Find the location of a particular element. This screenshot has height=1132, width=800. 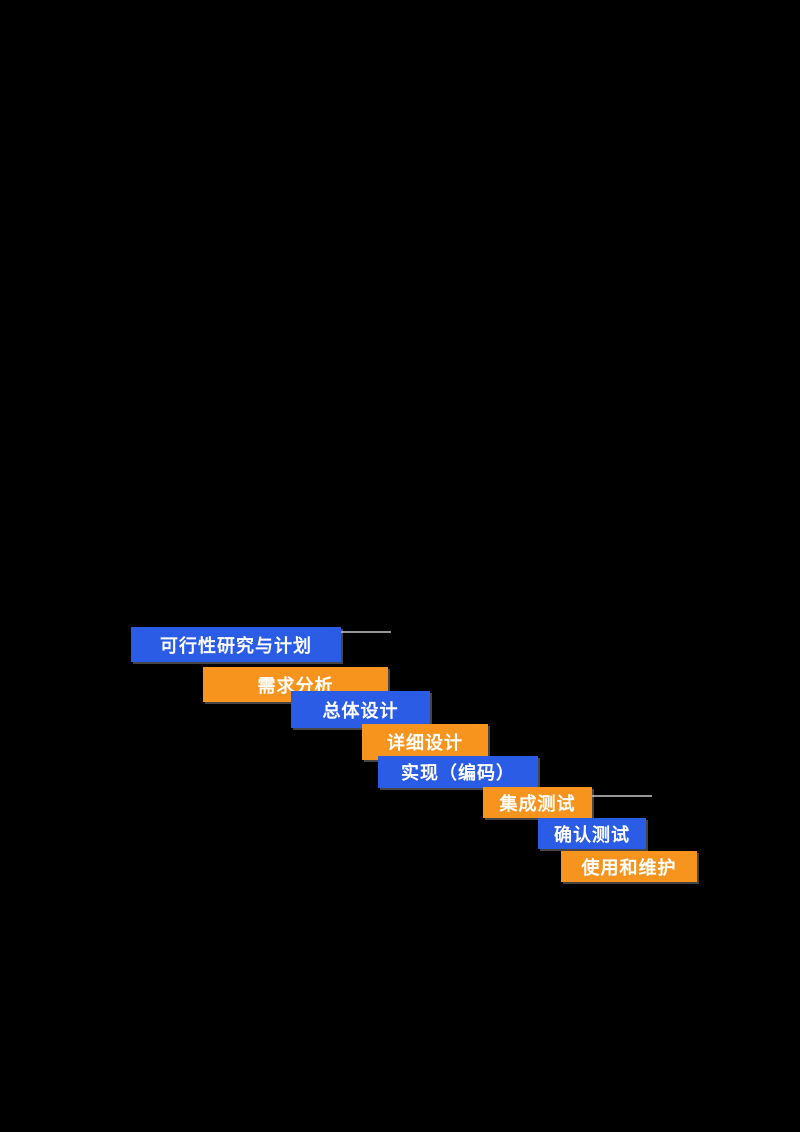

stage-integration-testing: 集成测试 is located at coordinates (537, 802).